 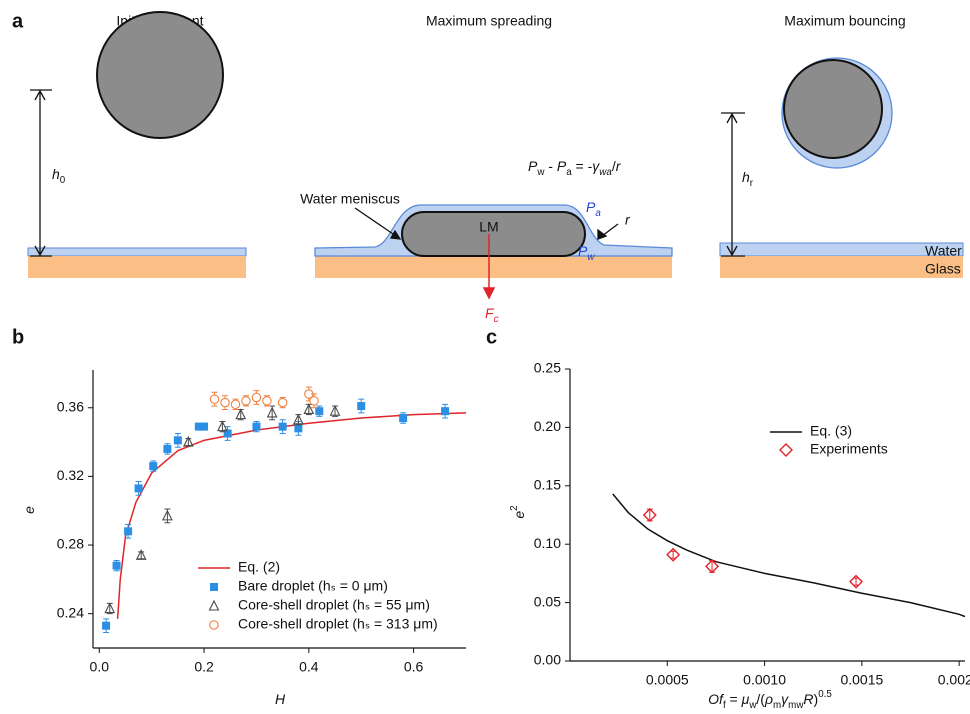 I want to click on panel-label: b, so click(x=18, y=337).